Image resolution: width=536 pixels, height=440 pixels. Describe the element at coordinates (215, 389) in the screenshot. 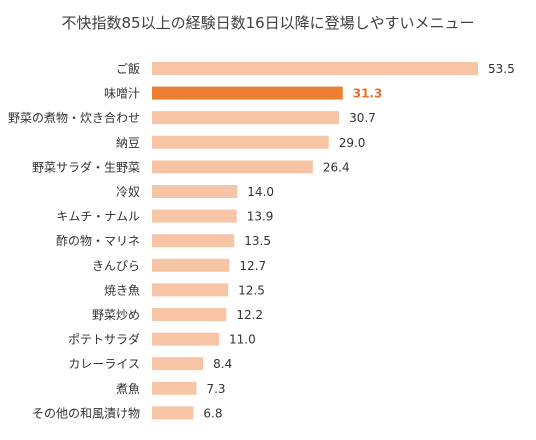

I see `value-label: 7.3` at that location.